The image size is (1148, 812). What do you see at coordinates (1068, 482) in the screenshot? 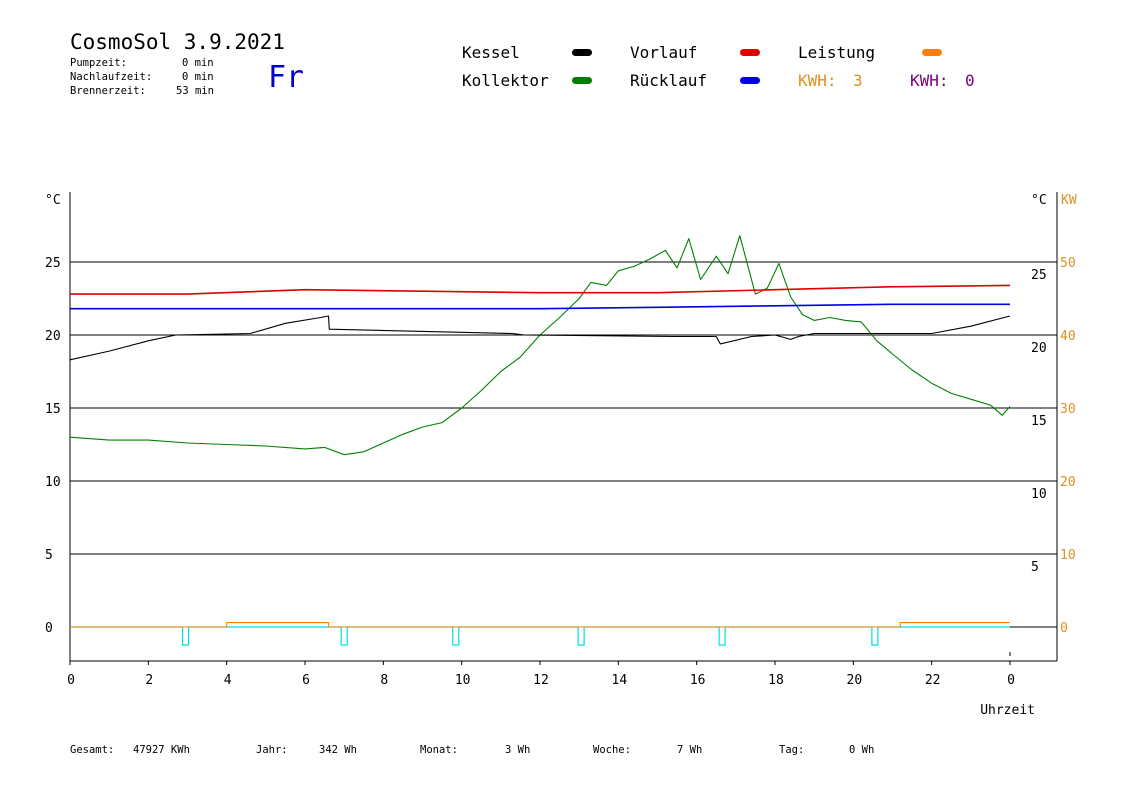
I see `y-tick-label-kw: 20` at bounding box center [1068, 482].